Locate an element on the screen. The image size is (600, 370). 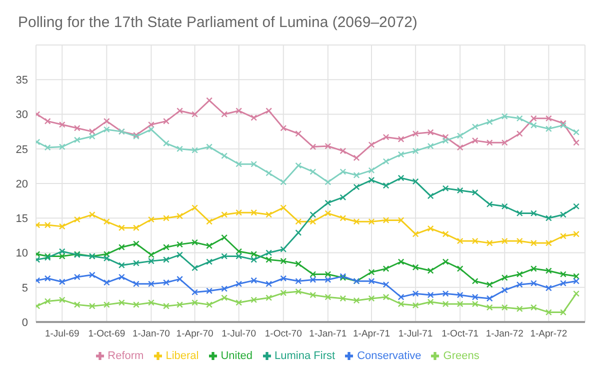
y-tick-label: 35 is located at coordinates (22, 80).